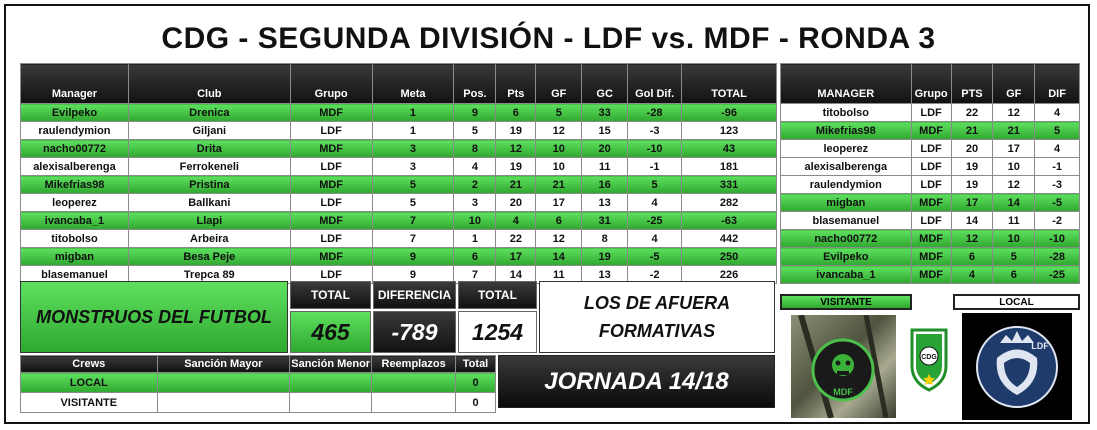  I want to click on results-cell: leoperez, so click(74, 202).